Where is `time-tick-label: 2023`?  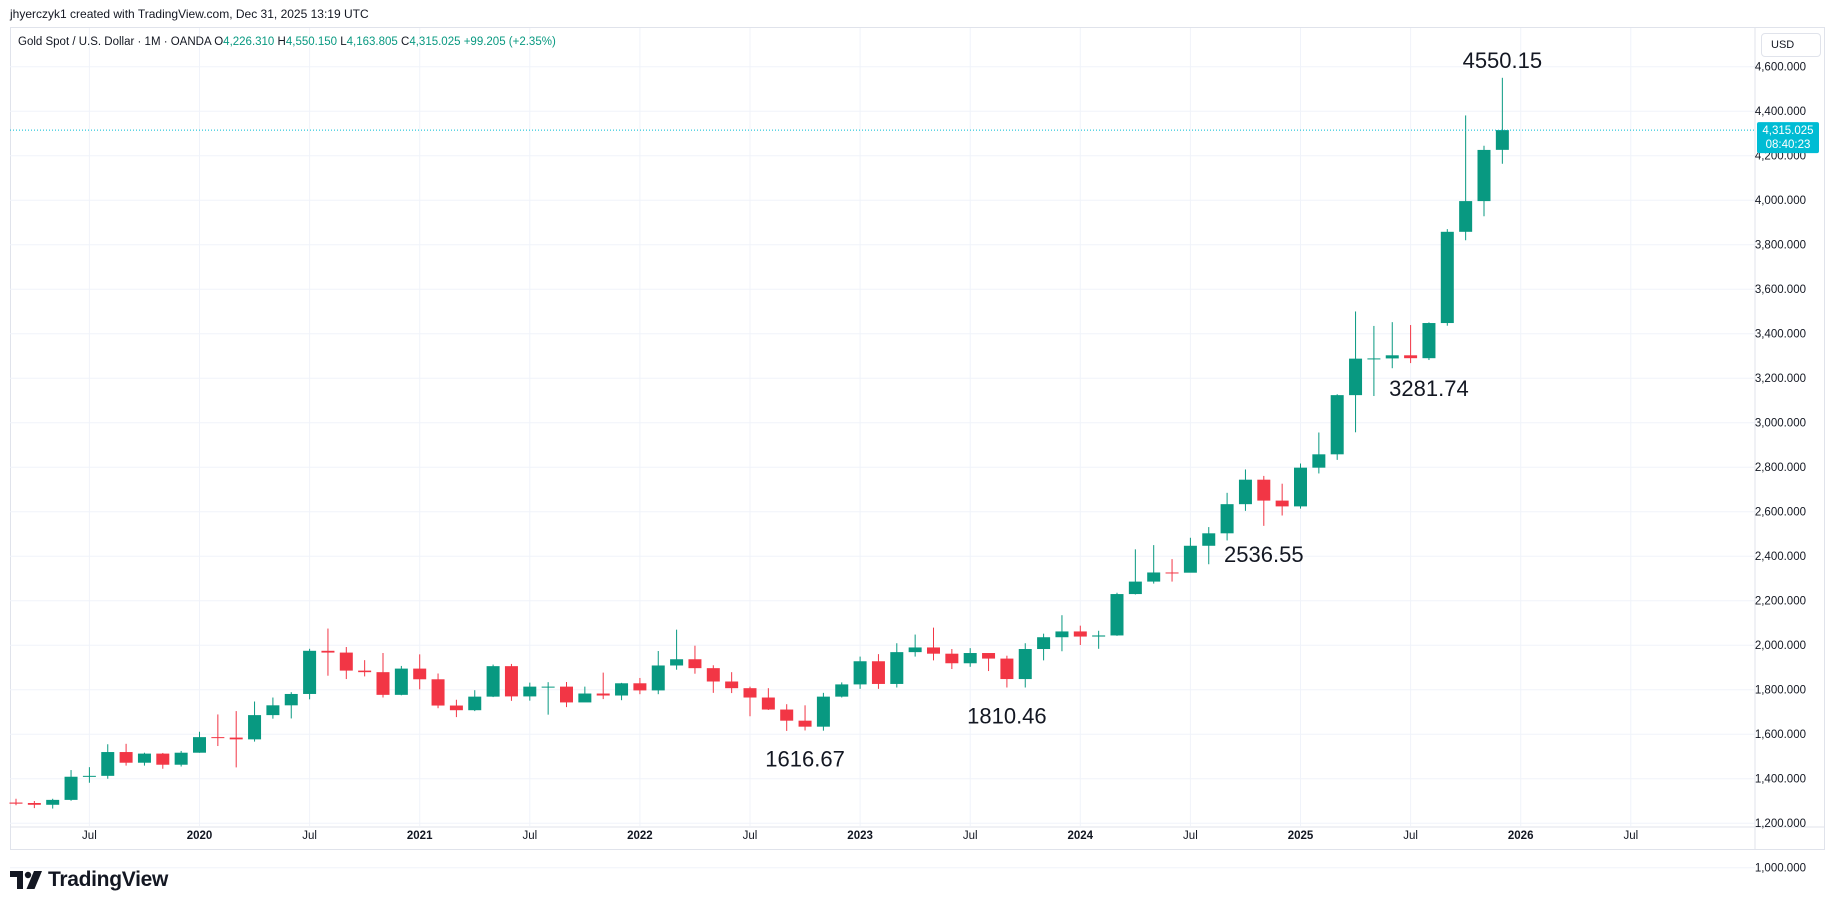 time-tick-label: 2023 is located at coordinates (860, 836).